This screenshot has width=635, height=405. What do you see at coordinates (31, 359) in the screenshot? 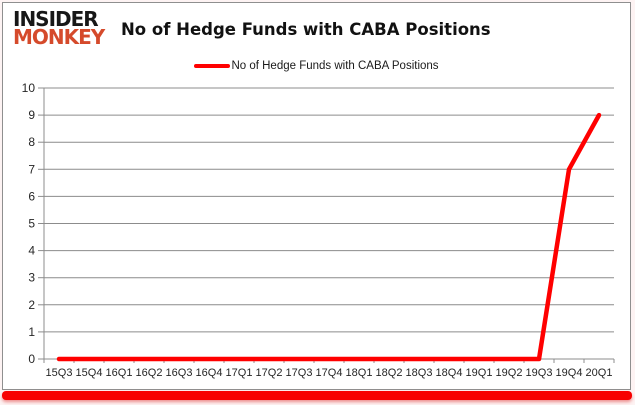
I see `y-axis-label-0: 0` at bounding box center [31, 359].